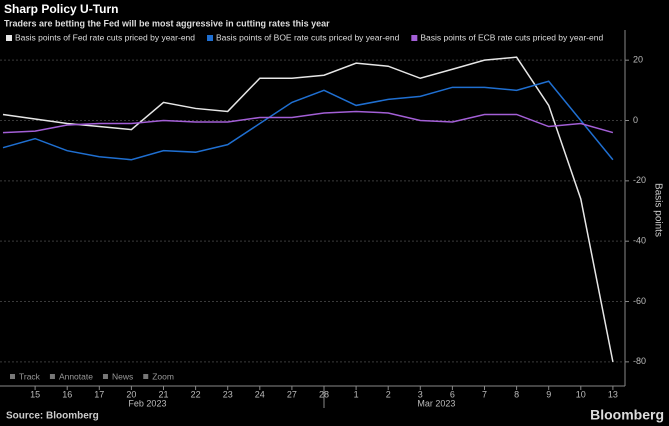  Describe the element at coordinates (639, 361) in the screenshot. I see `y-tick-label: -80` at that location.